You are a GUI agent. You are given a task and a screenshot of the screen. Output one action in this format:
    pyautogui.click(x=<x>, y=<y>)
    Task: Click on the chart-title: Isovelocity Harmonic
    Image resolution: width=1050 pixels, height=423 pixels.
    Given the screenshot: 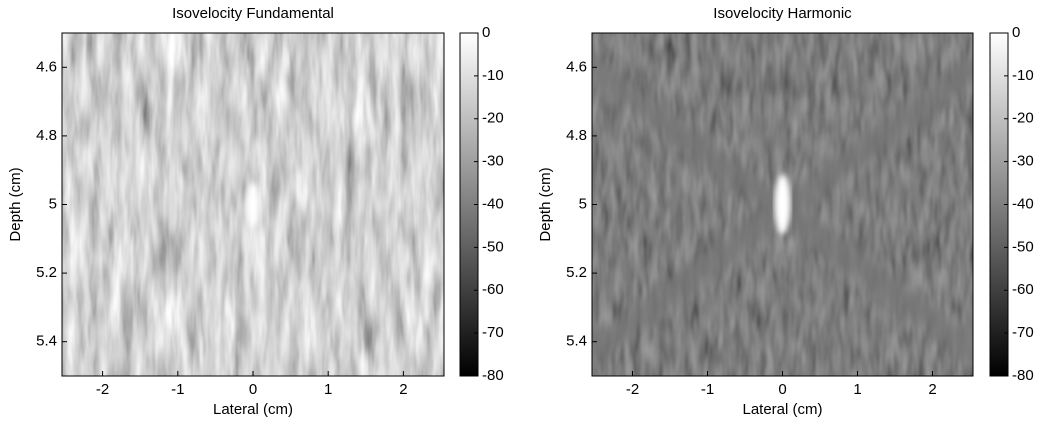 What is the action you would take?
    pyautogui.click(x=782, y=13)
    